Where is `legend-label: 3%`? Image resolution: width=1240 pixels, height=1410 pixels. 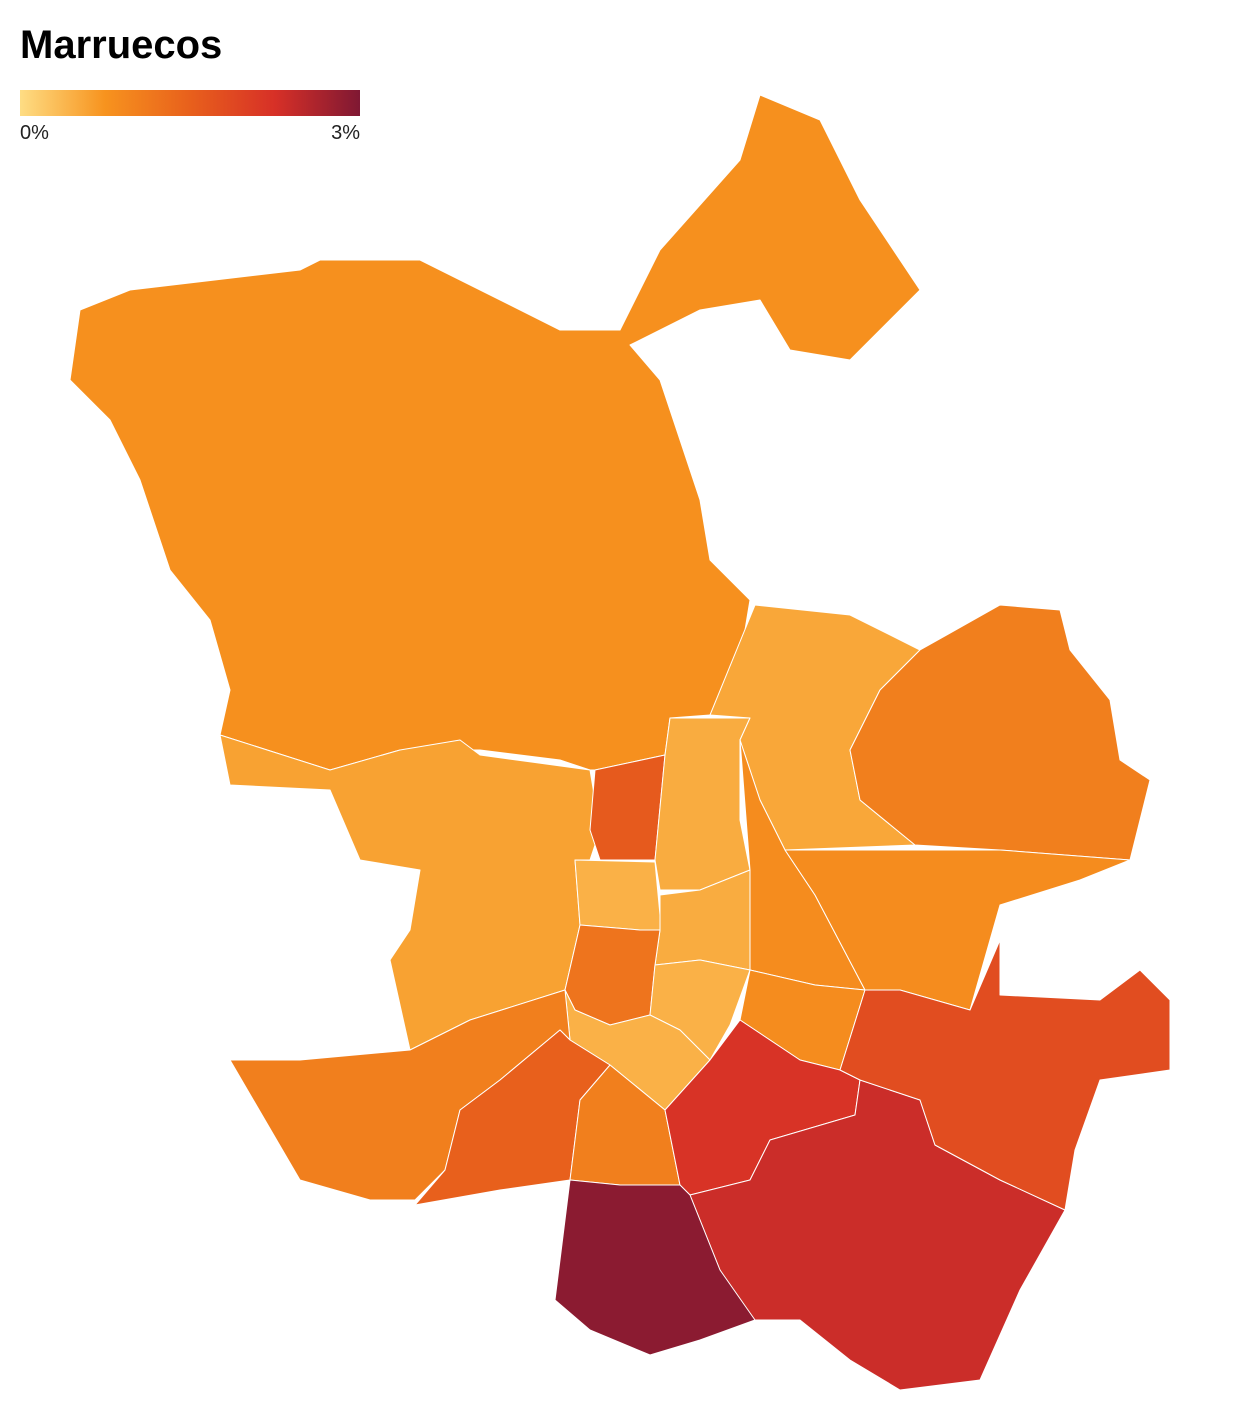
legend-label: 3% is located at coordinates (345, 133).